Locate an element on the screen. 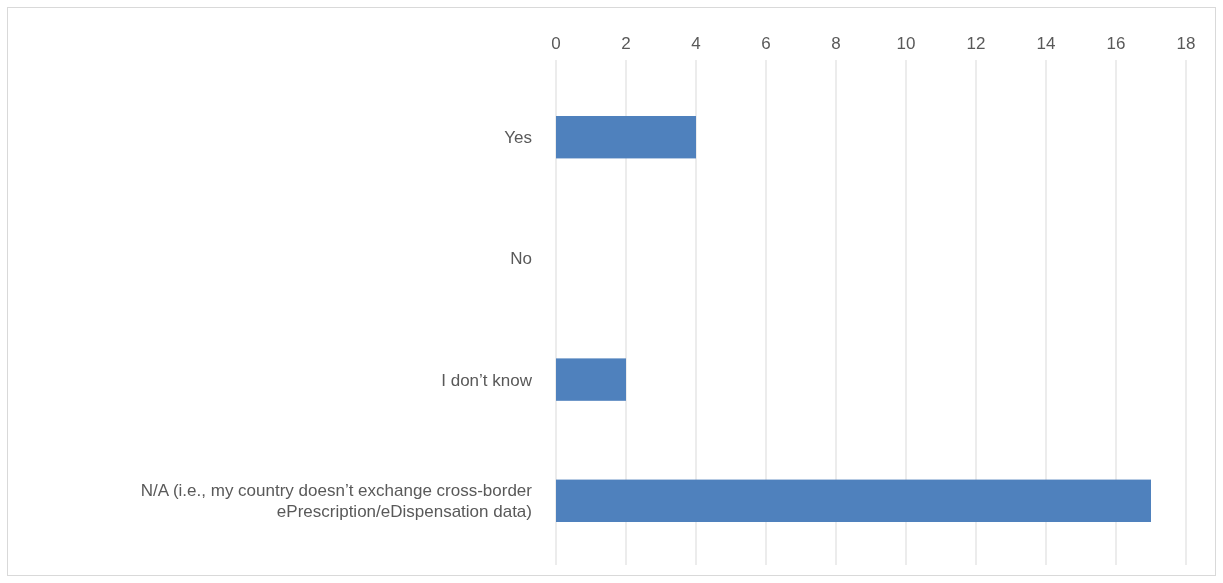 This screenshot has height=583, width=1223. x-tick-label: 0 is located at coordinates (556, 43).